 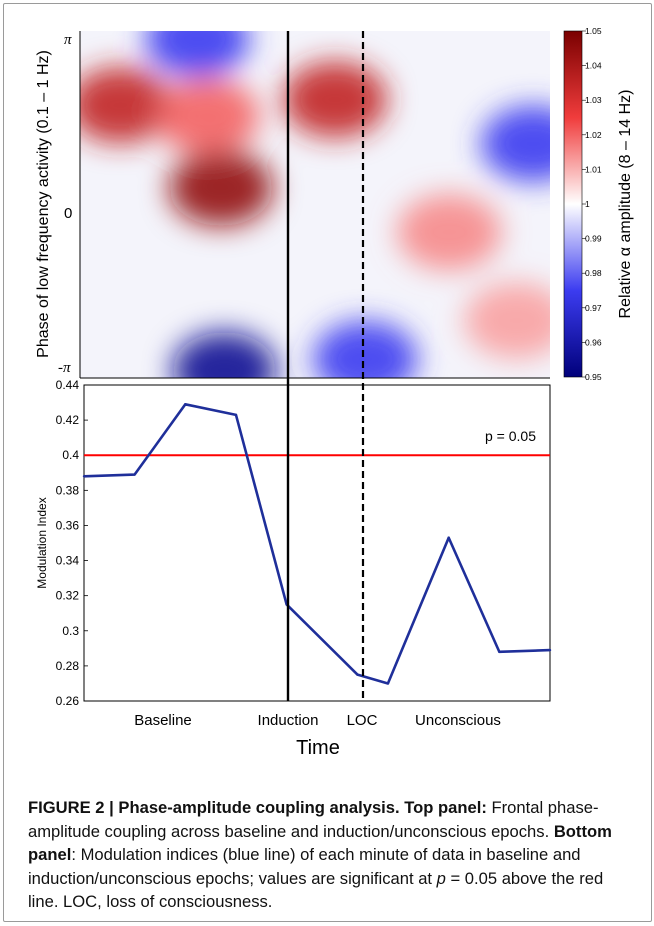 I want to click on line-ytick-label-8: 0.28, so click(x=68, y=666).